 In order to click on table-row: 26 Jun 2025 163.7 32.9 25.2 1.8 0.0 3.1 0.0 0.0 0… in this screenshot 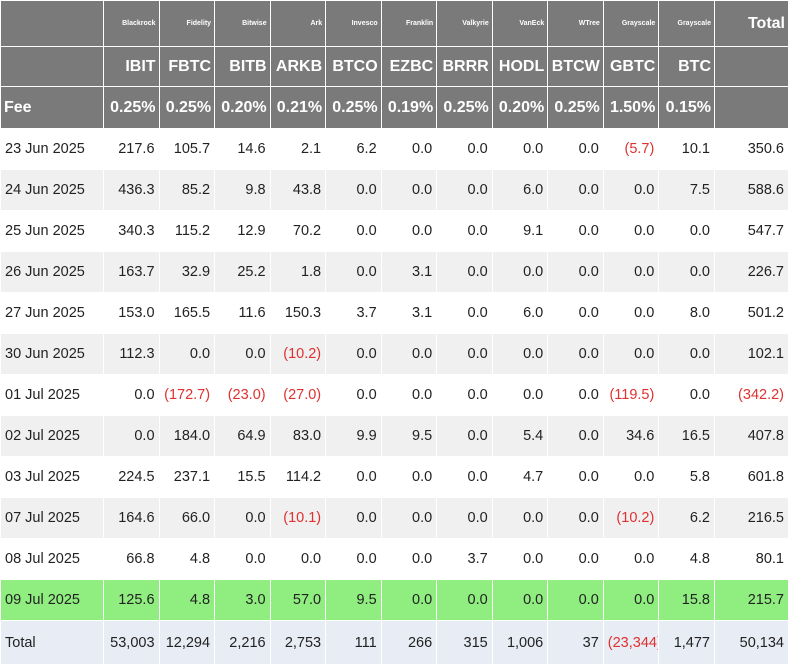, I will do `click(394, 272)`.